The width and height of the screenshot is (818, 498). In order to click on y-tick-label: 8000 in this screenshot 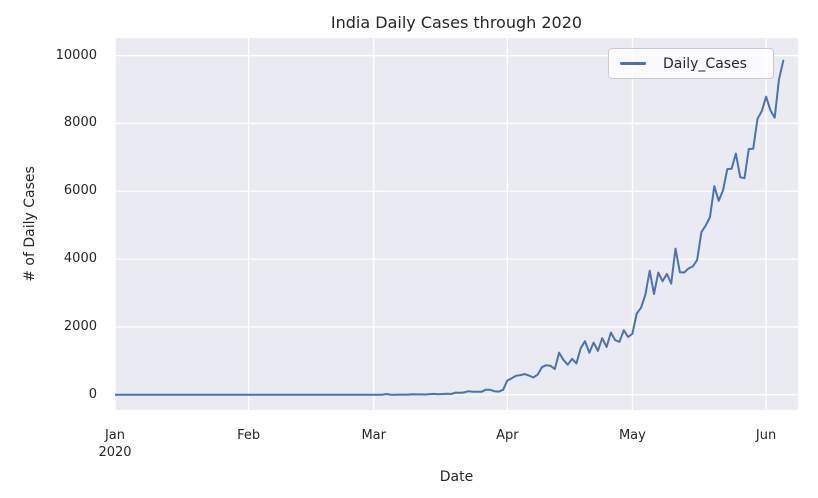, I will do `click(80, 123)`.